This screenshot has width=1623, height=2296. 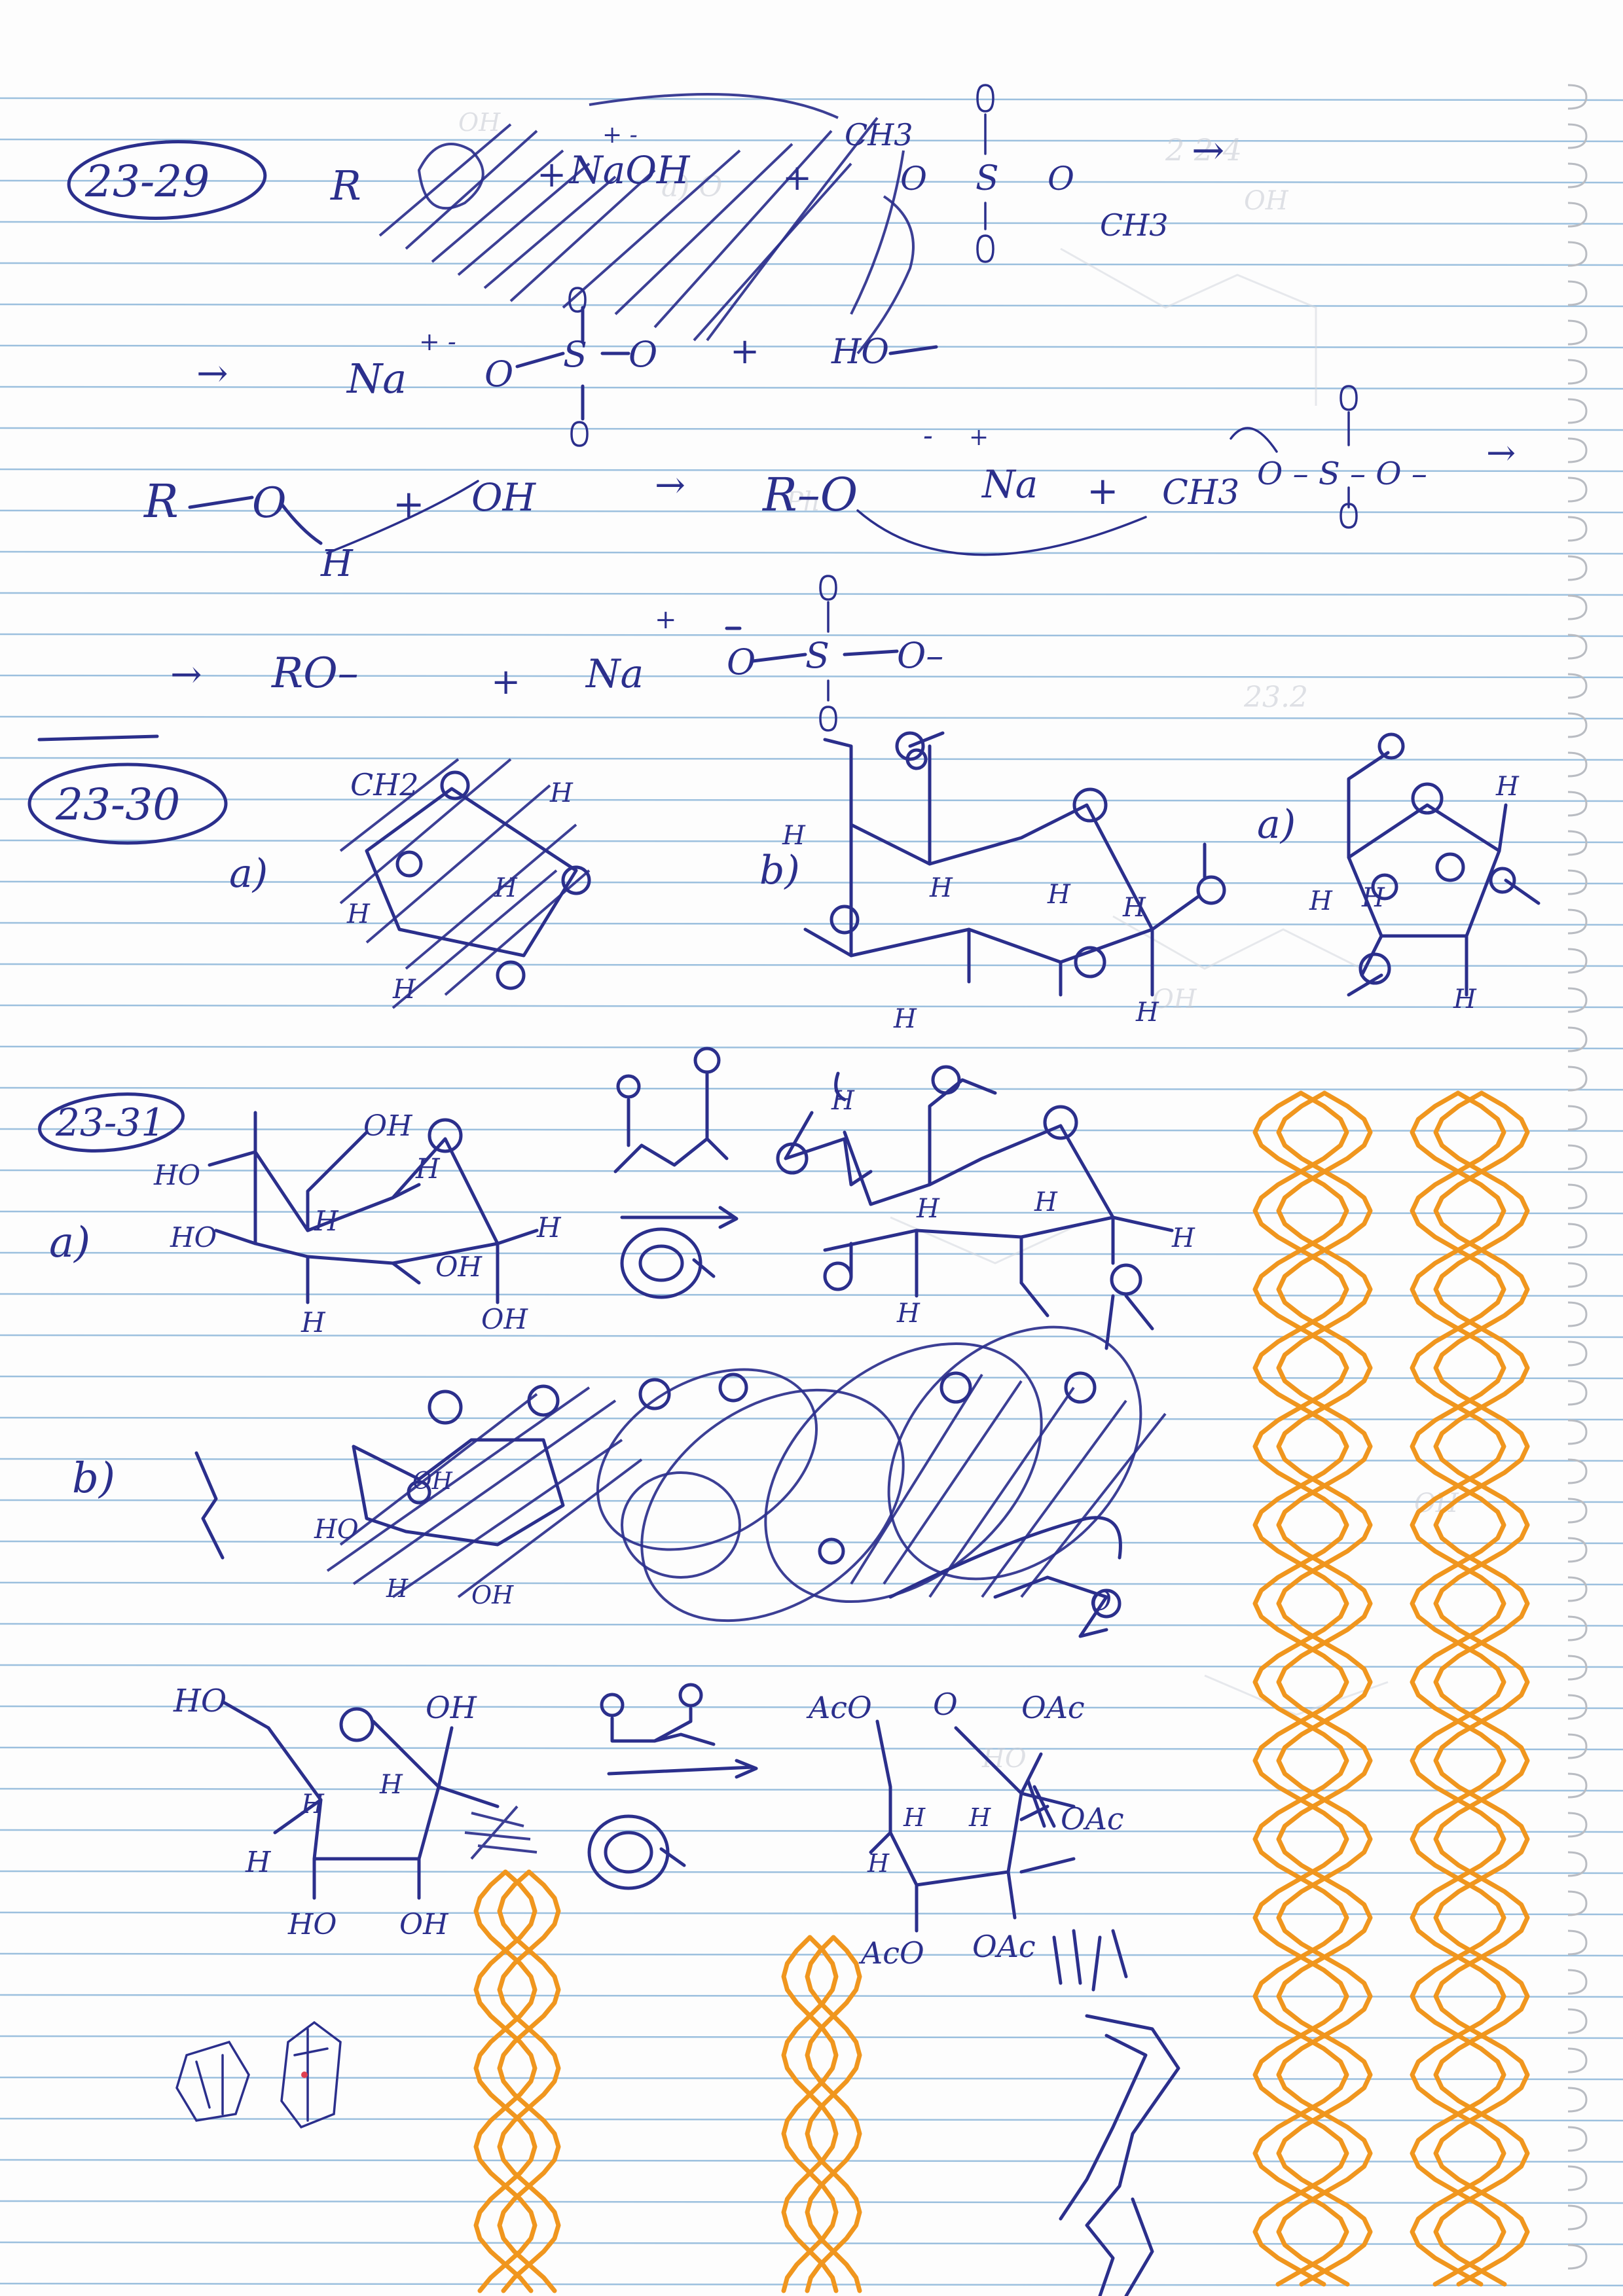 I want to click on hydroxyl-group: HO, so click(x=860, y=352).